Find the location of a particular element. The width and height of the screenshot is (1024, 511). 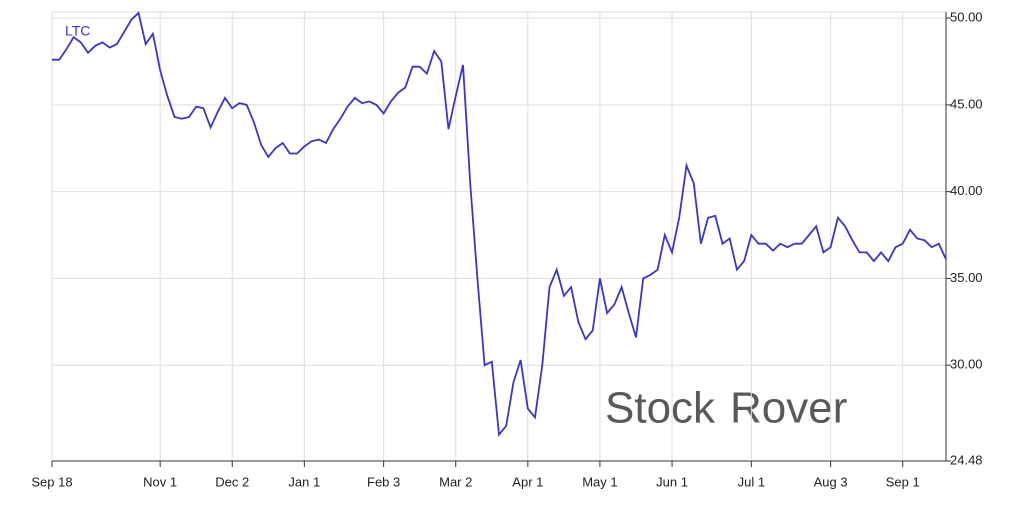

x-tick-label: Jan 1 is located at coordinates (304, 481).